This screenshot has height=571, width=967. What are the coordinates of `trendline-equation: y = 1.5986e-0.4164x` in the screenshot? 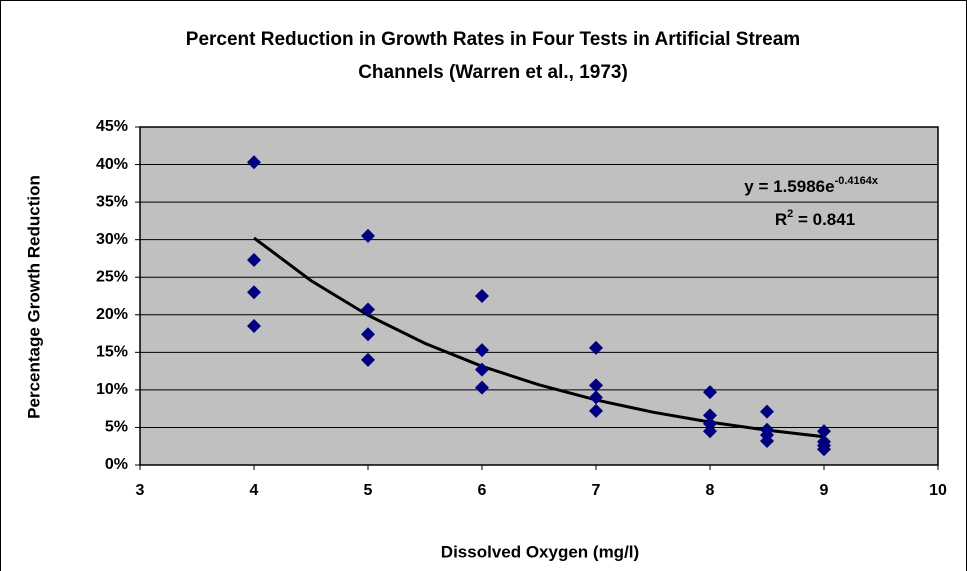 It's located at (811, 186).